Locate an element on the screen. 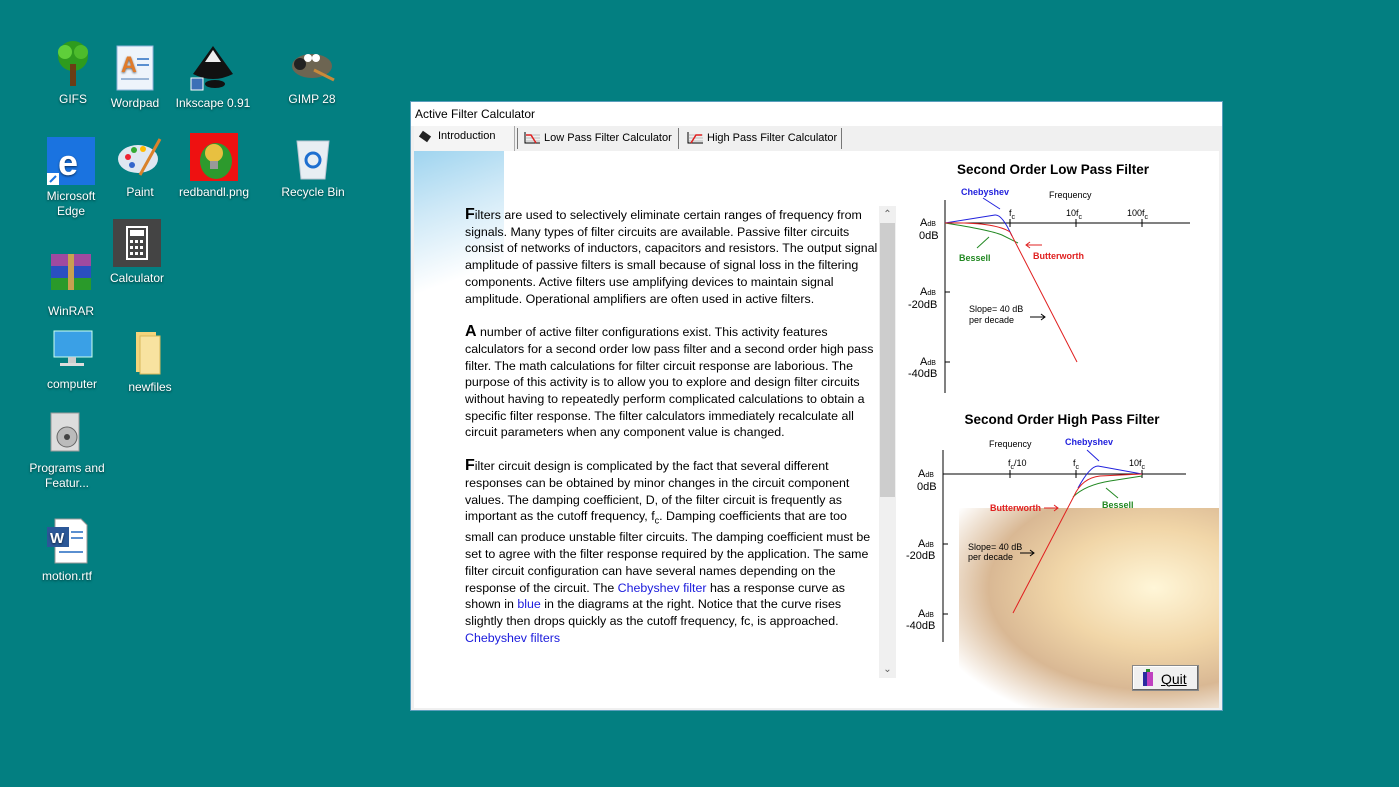  paint-palette-icon is located at coordinates (140, 157).